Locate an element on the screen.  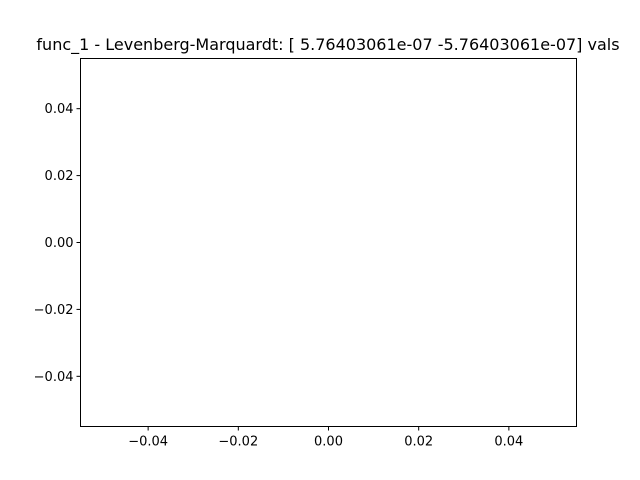
x-tick-label: 0.00 is located at coordinates (328, 442).